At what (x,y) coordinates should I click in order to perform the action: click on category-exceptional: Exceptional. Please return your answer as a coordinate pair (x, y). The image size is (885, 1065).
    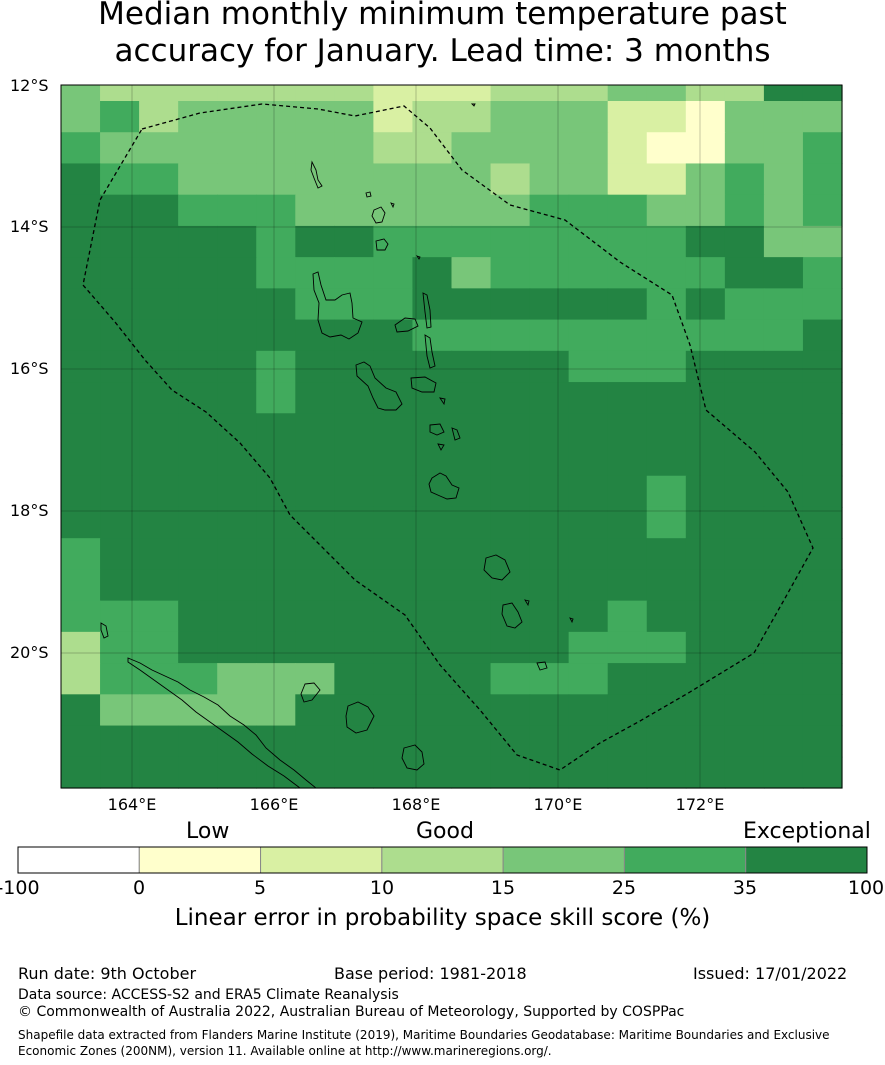
    Looking at the image, I should click on (807, 831).